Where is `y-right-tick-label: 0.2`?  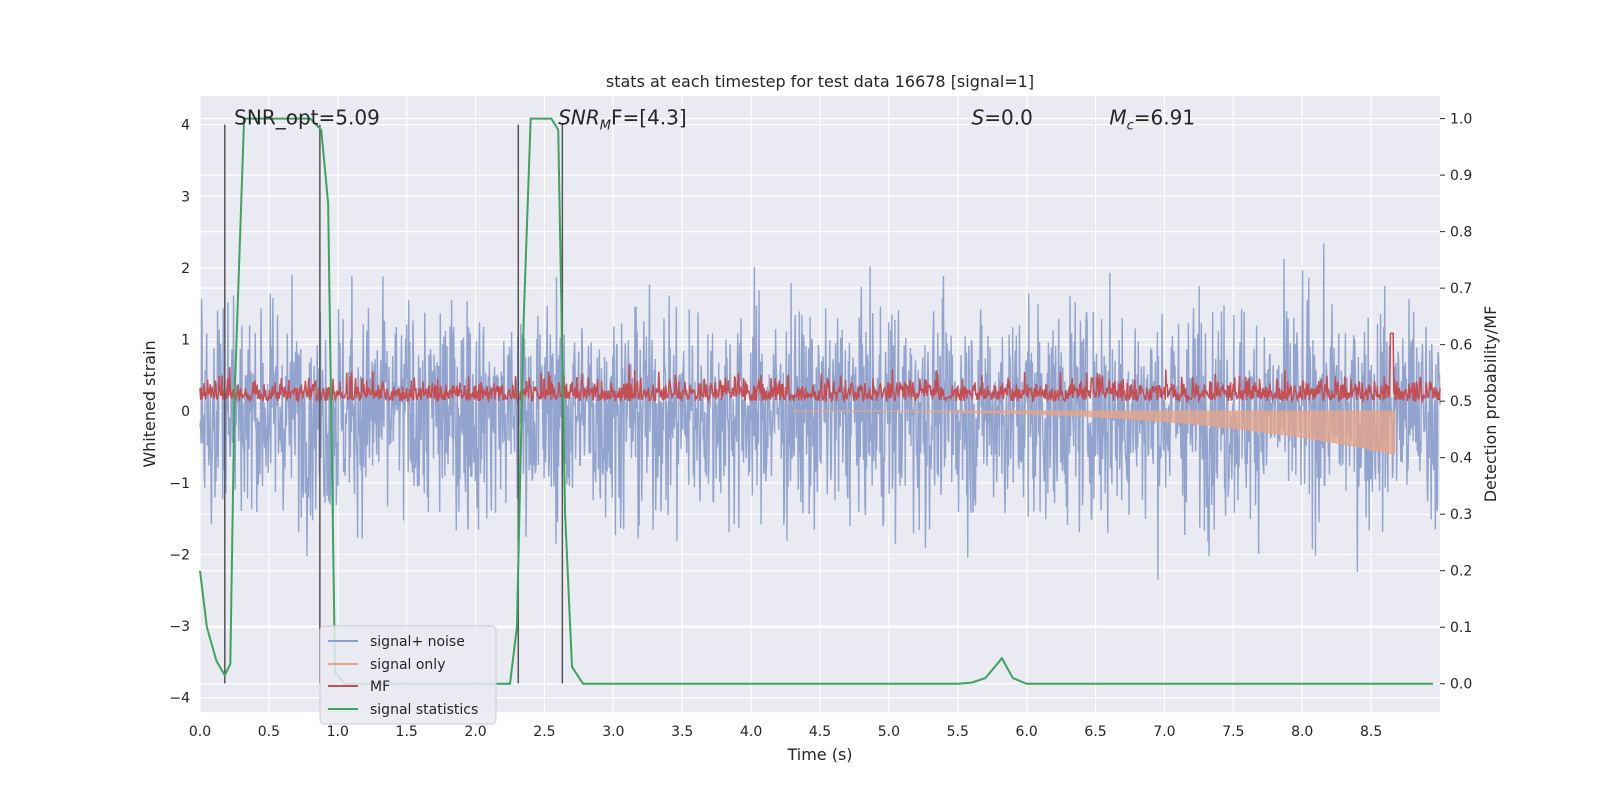
y-right-tick-label: 0.2 is located at coordinates (1461, 572).